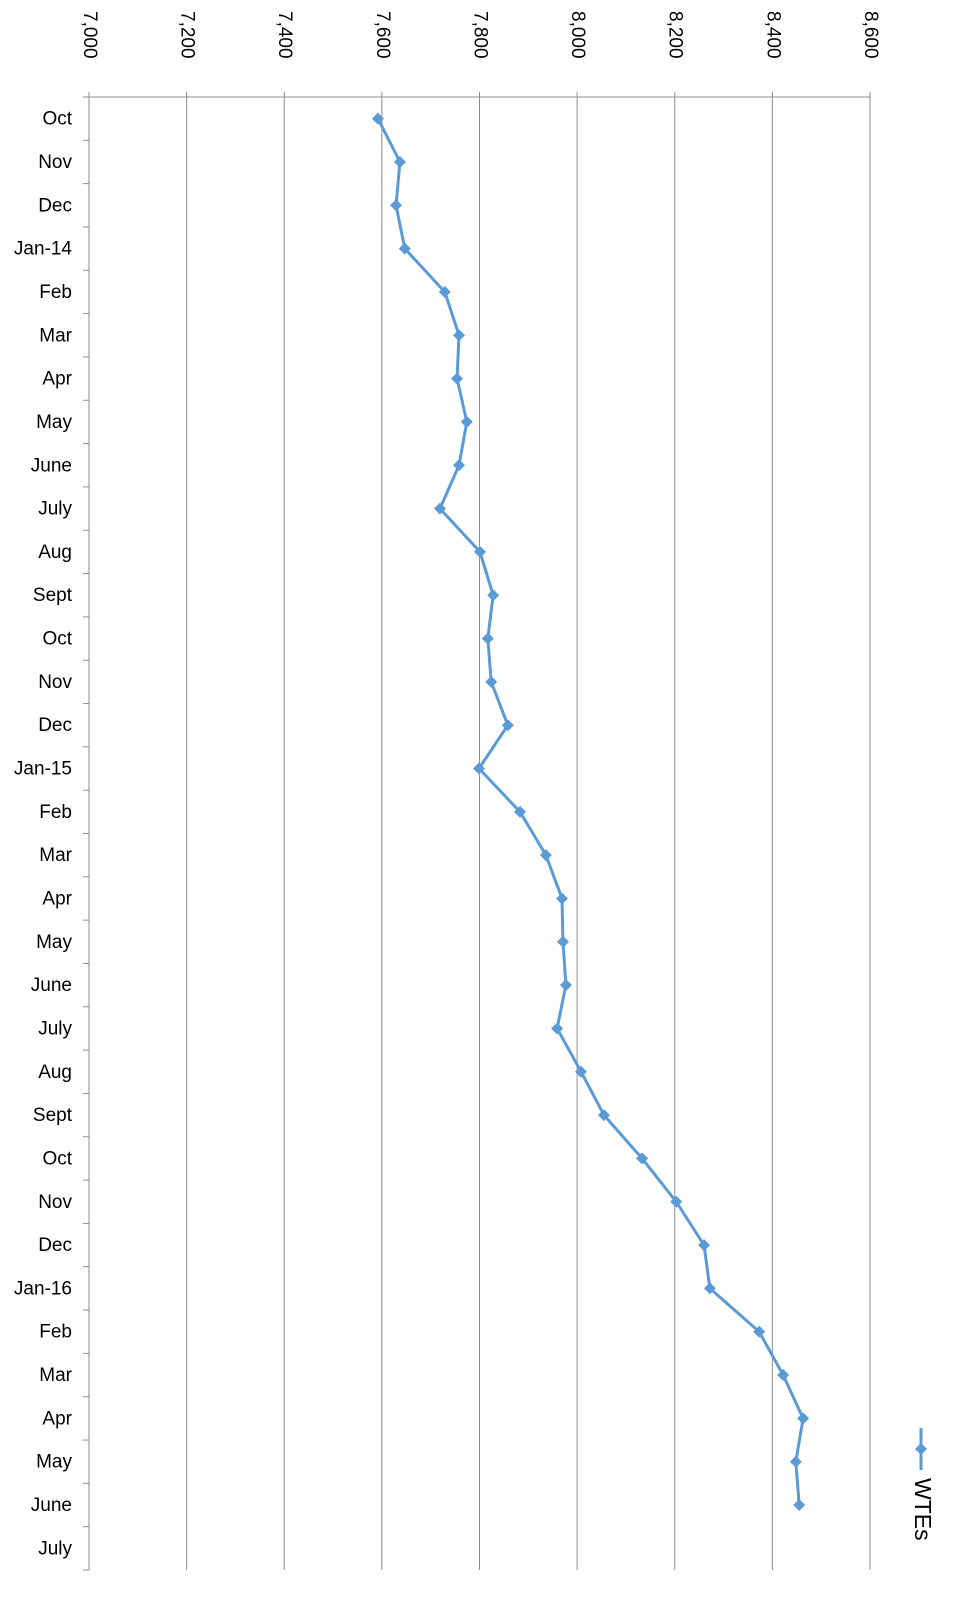 The image size is (970, 1614). Describe the element at coordinates (43, 1288) in the screenshot. I see `y-tick-label: Jan-16` at that location.